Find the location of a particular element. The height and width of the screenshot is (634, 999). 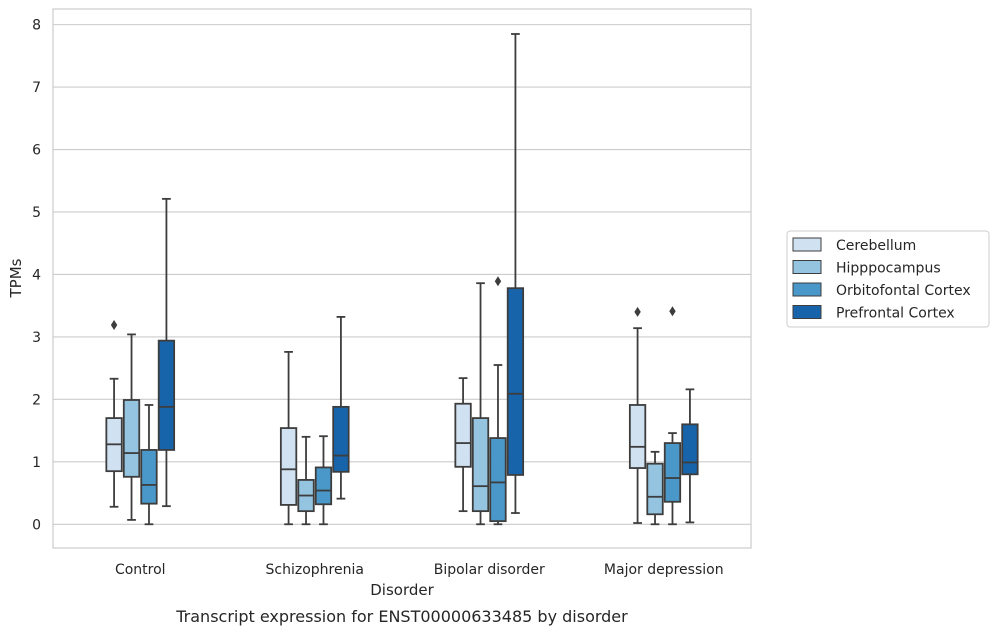

legend-frame is located at coordinates (888, 279).